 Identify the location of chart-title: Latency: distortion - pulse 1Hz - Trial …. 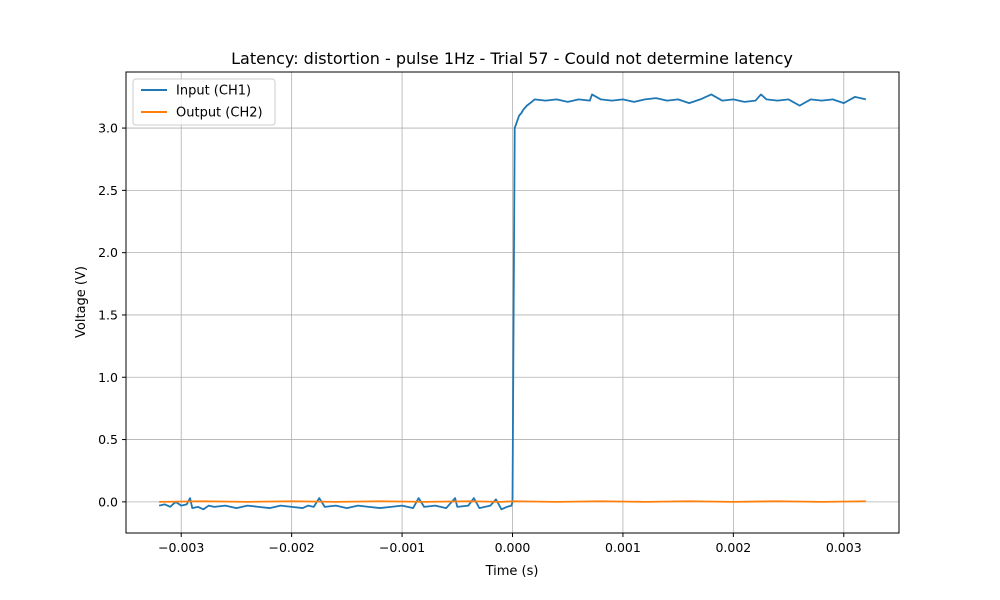
(512, 58).